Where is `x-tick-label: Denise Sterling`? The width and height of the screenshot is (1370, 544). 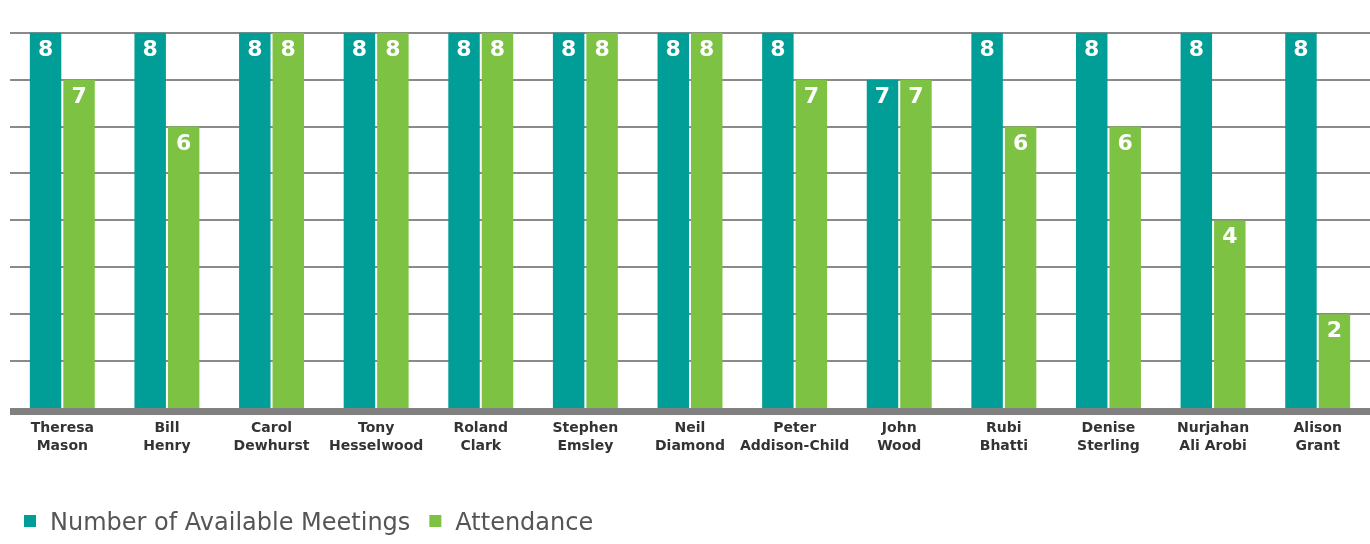
x-tick-label: Denise Sterling is located at coordinates (1108, 435).